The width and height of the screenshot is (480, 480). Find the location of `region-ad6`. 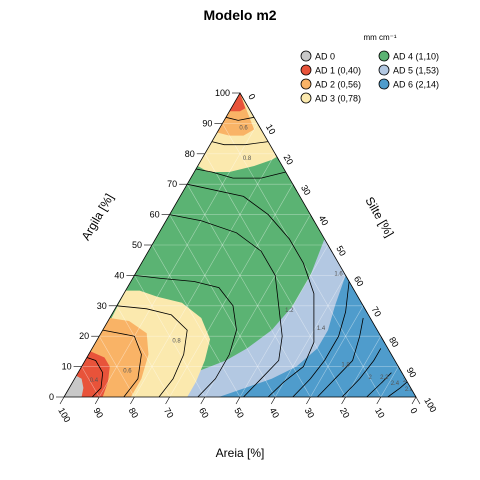

region-ad6 is located at coordinates (317, 321).